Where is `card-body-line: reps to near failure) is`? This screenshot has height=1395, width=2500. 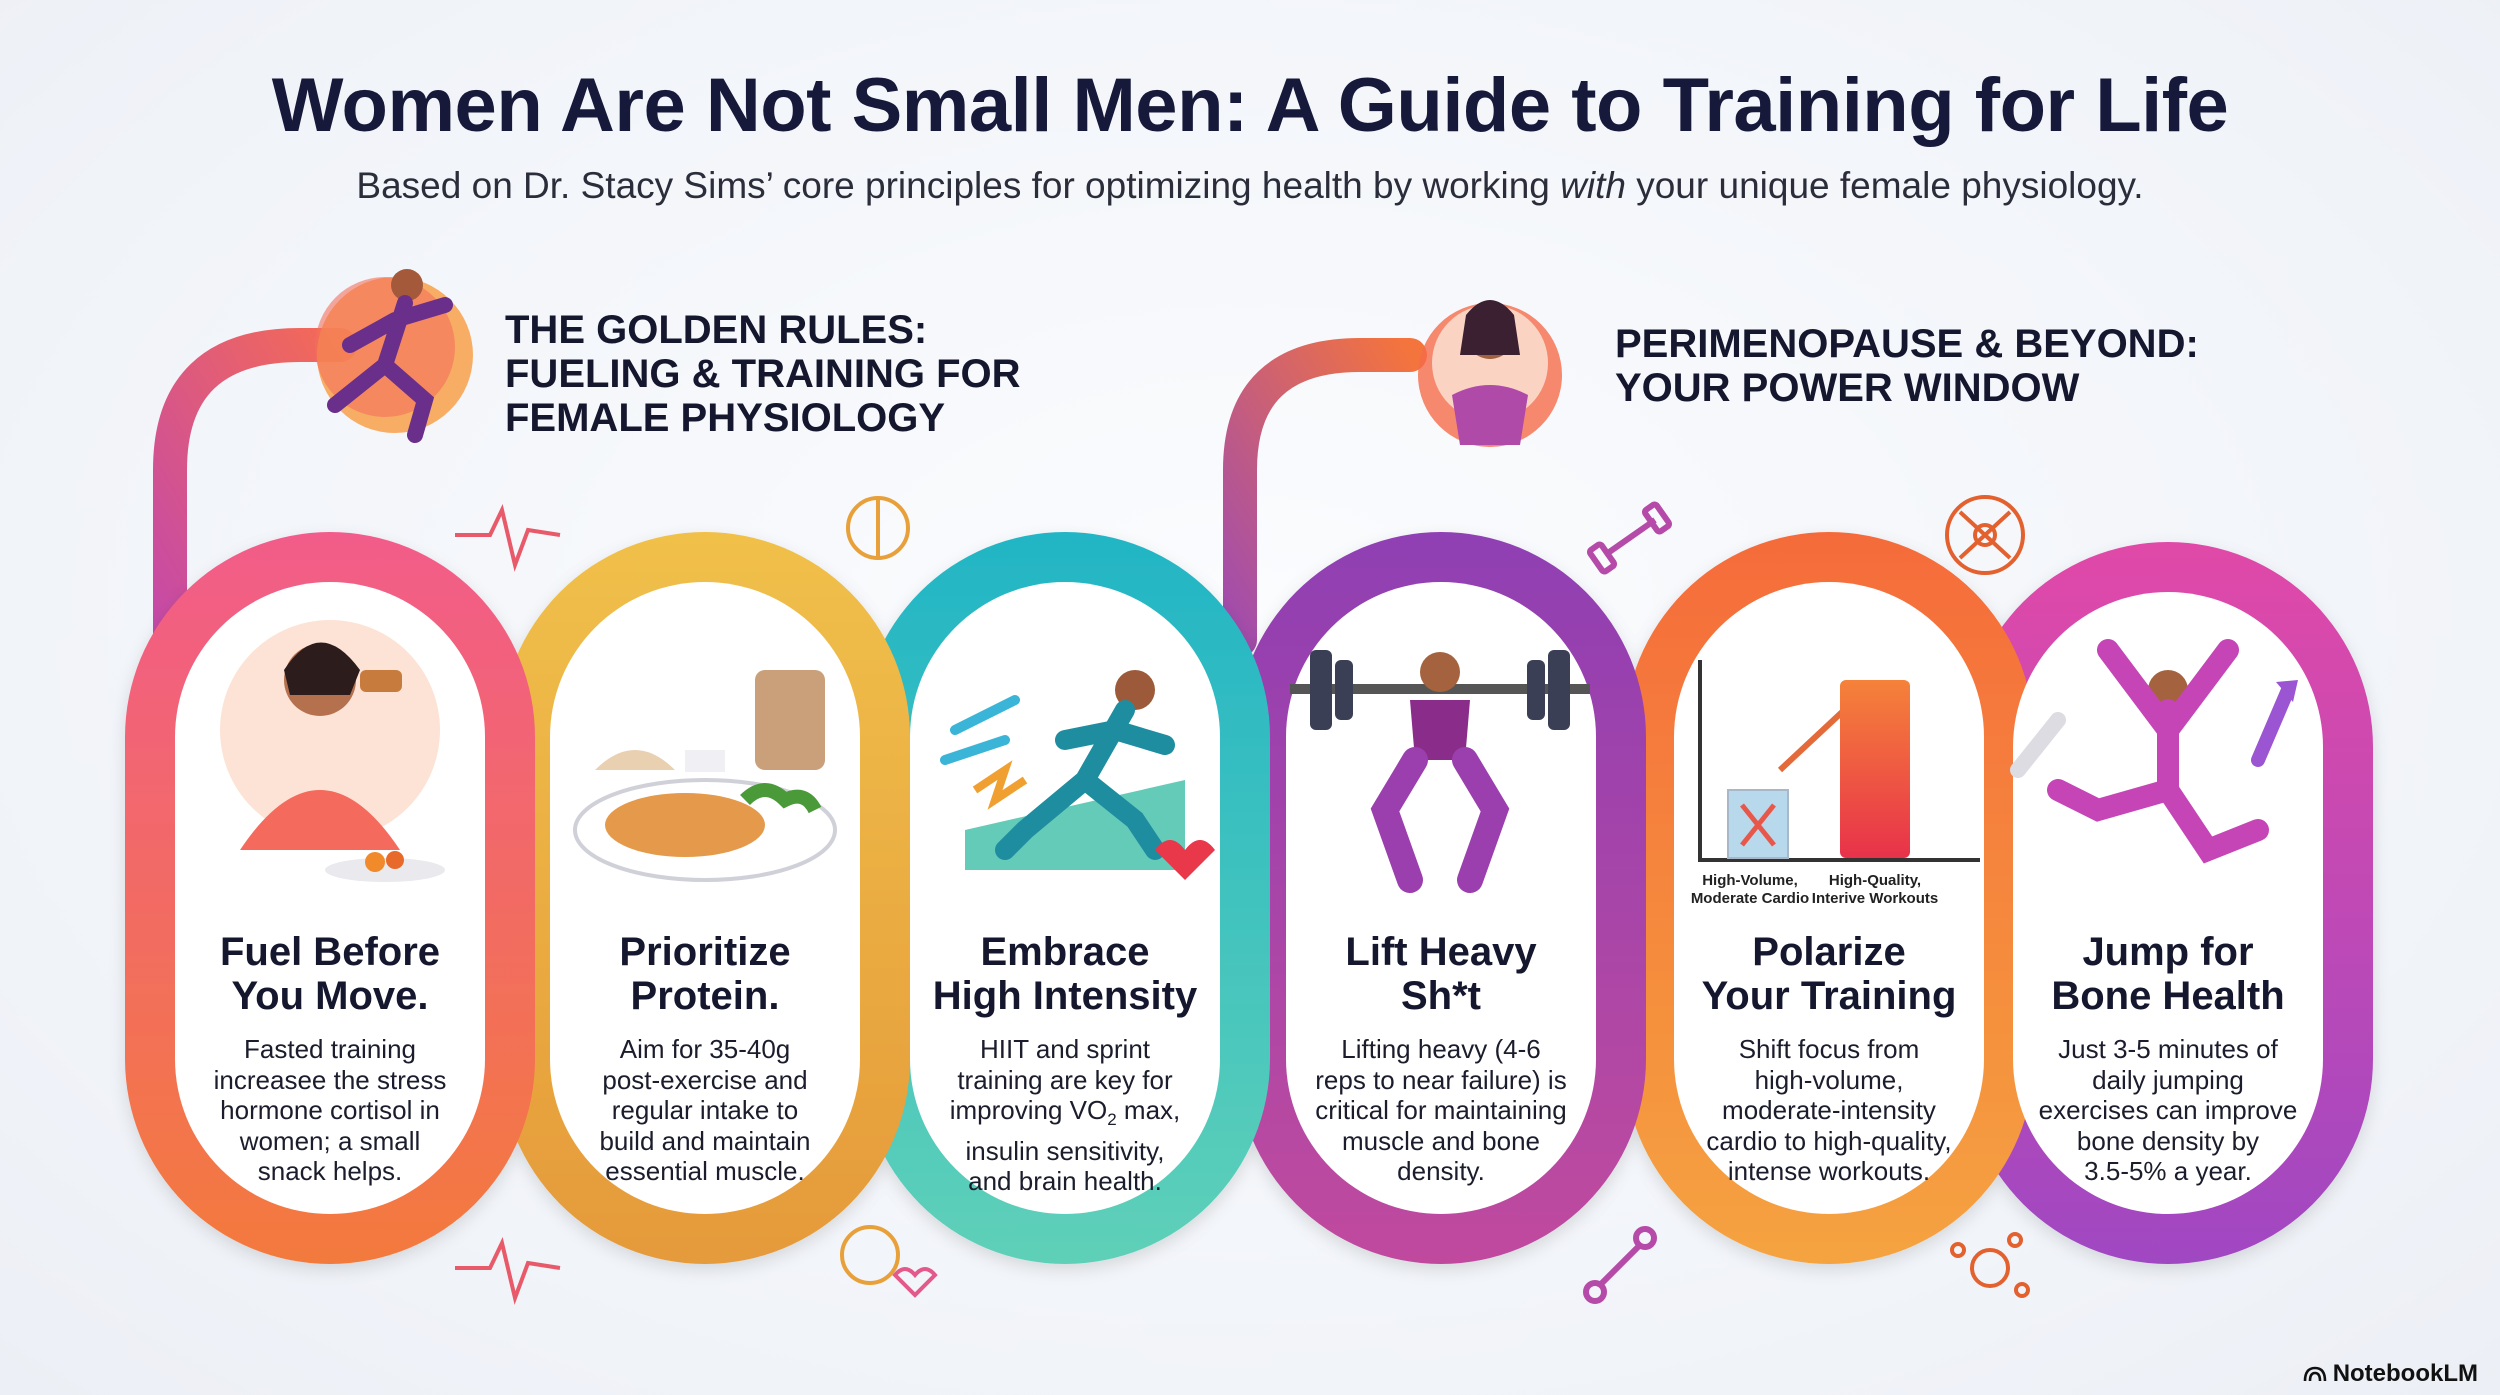 card-body-line: reps to near failure) is is located at coordinates (1441, 1079).